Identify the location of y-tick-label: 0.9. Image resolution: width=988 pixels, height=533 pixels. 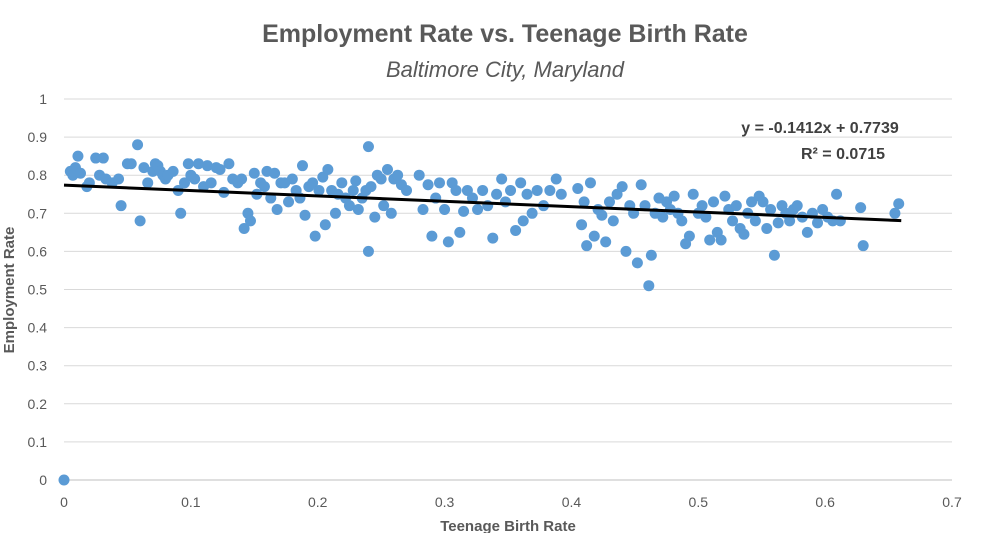
(38, 137).